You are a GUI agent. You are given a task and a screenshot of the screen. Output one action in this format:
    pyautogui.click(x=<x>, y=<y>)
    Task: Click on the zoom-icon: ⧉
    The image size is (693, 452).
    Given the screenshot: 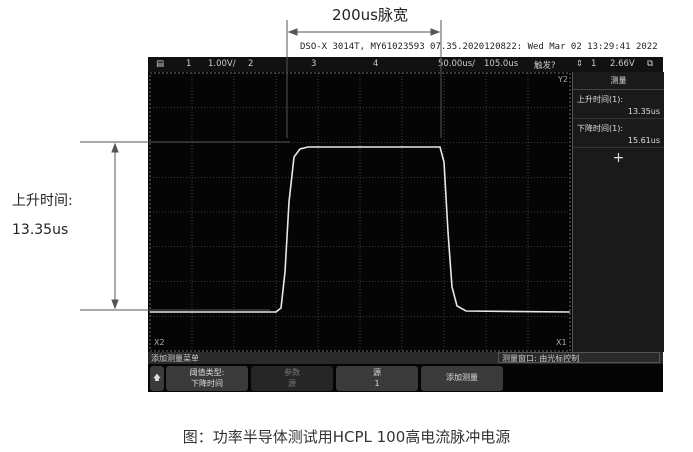 What is the action you would take?
    pyautogui.click(x=650, y=64)
    